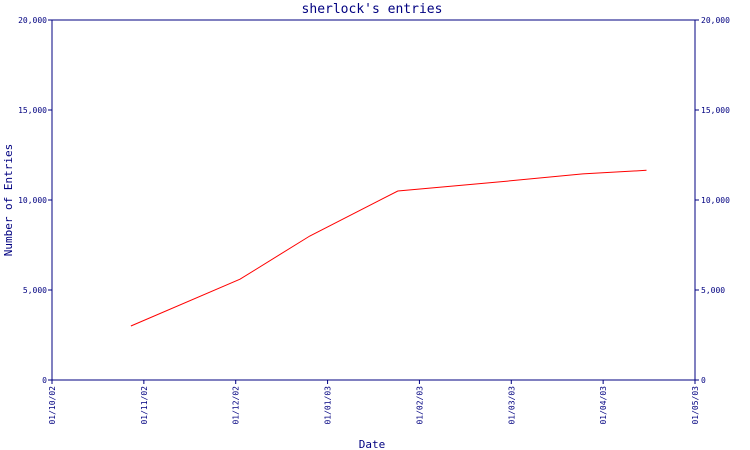 The height and width of the screenshot is (450, 750). Describe the element at coordinates (236, 405) in the screenshot. I see `x-tick-label: 01/12/02` at that location.